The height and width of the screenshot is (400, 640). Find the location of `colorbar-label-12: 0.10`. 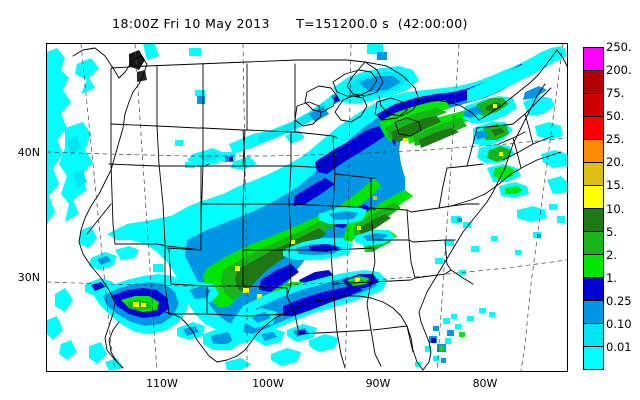

colorbar-label-12: 0.10 is located at coordinates (619, 323).